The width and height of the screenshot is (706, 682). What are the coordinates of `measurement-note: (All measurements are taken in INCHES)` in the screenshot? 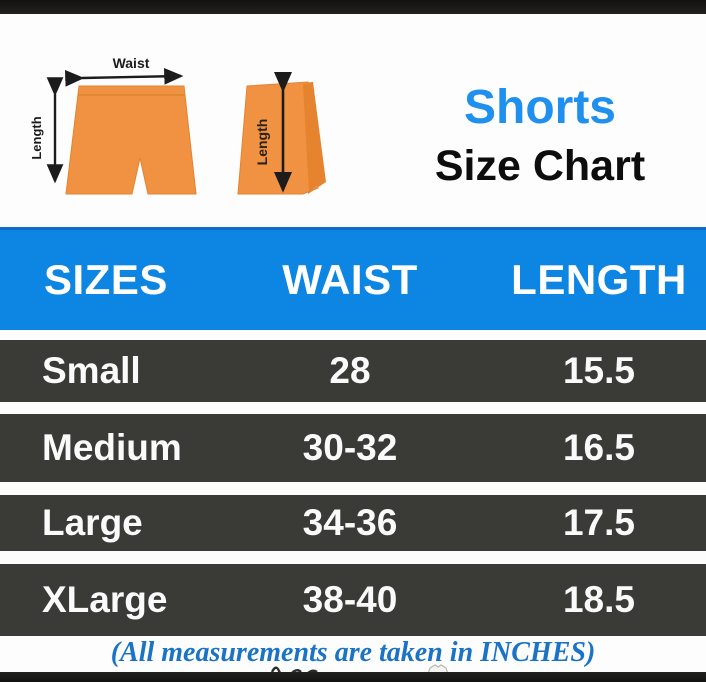 It's located at (353, 652).